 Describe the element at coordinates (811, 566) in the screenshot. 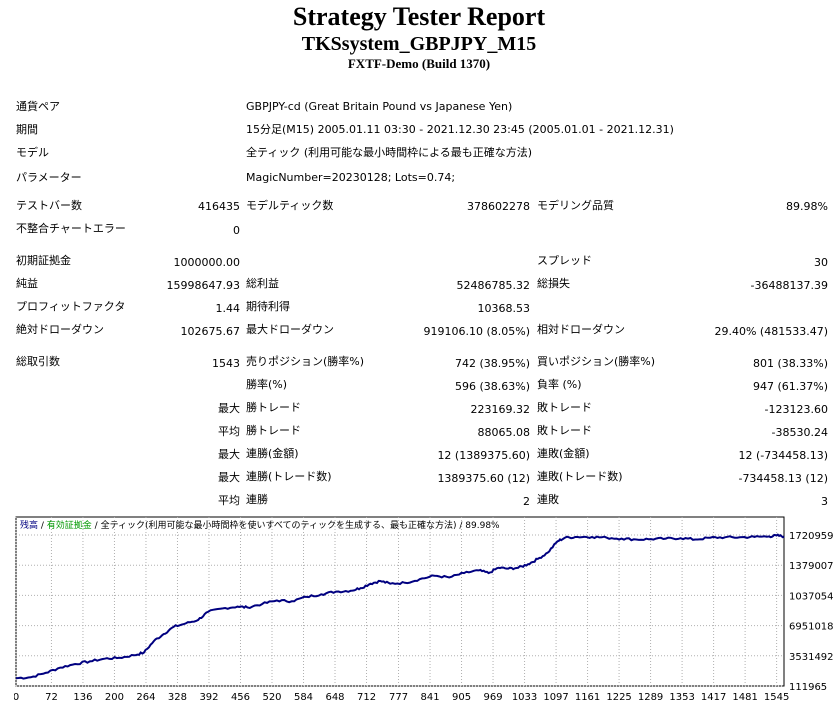

I see `y-tick-label: 13790072` at that location.